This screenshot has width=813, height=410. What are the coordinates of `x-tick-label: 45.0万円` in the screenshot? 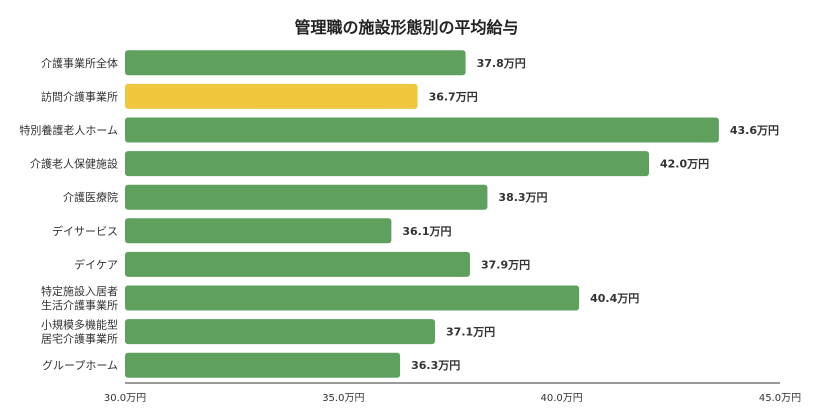 It's located at (780, 398).